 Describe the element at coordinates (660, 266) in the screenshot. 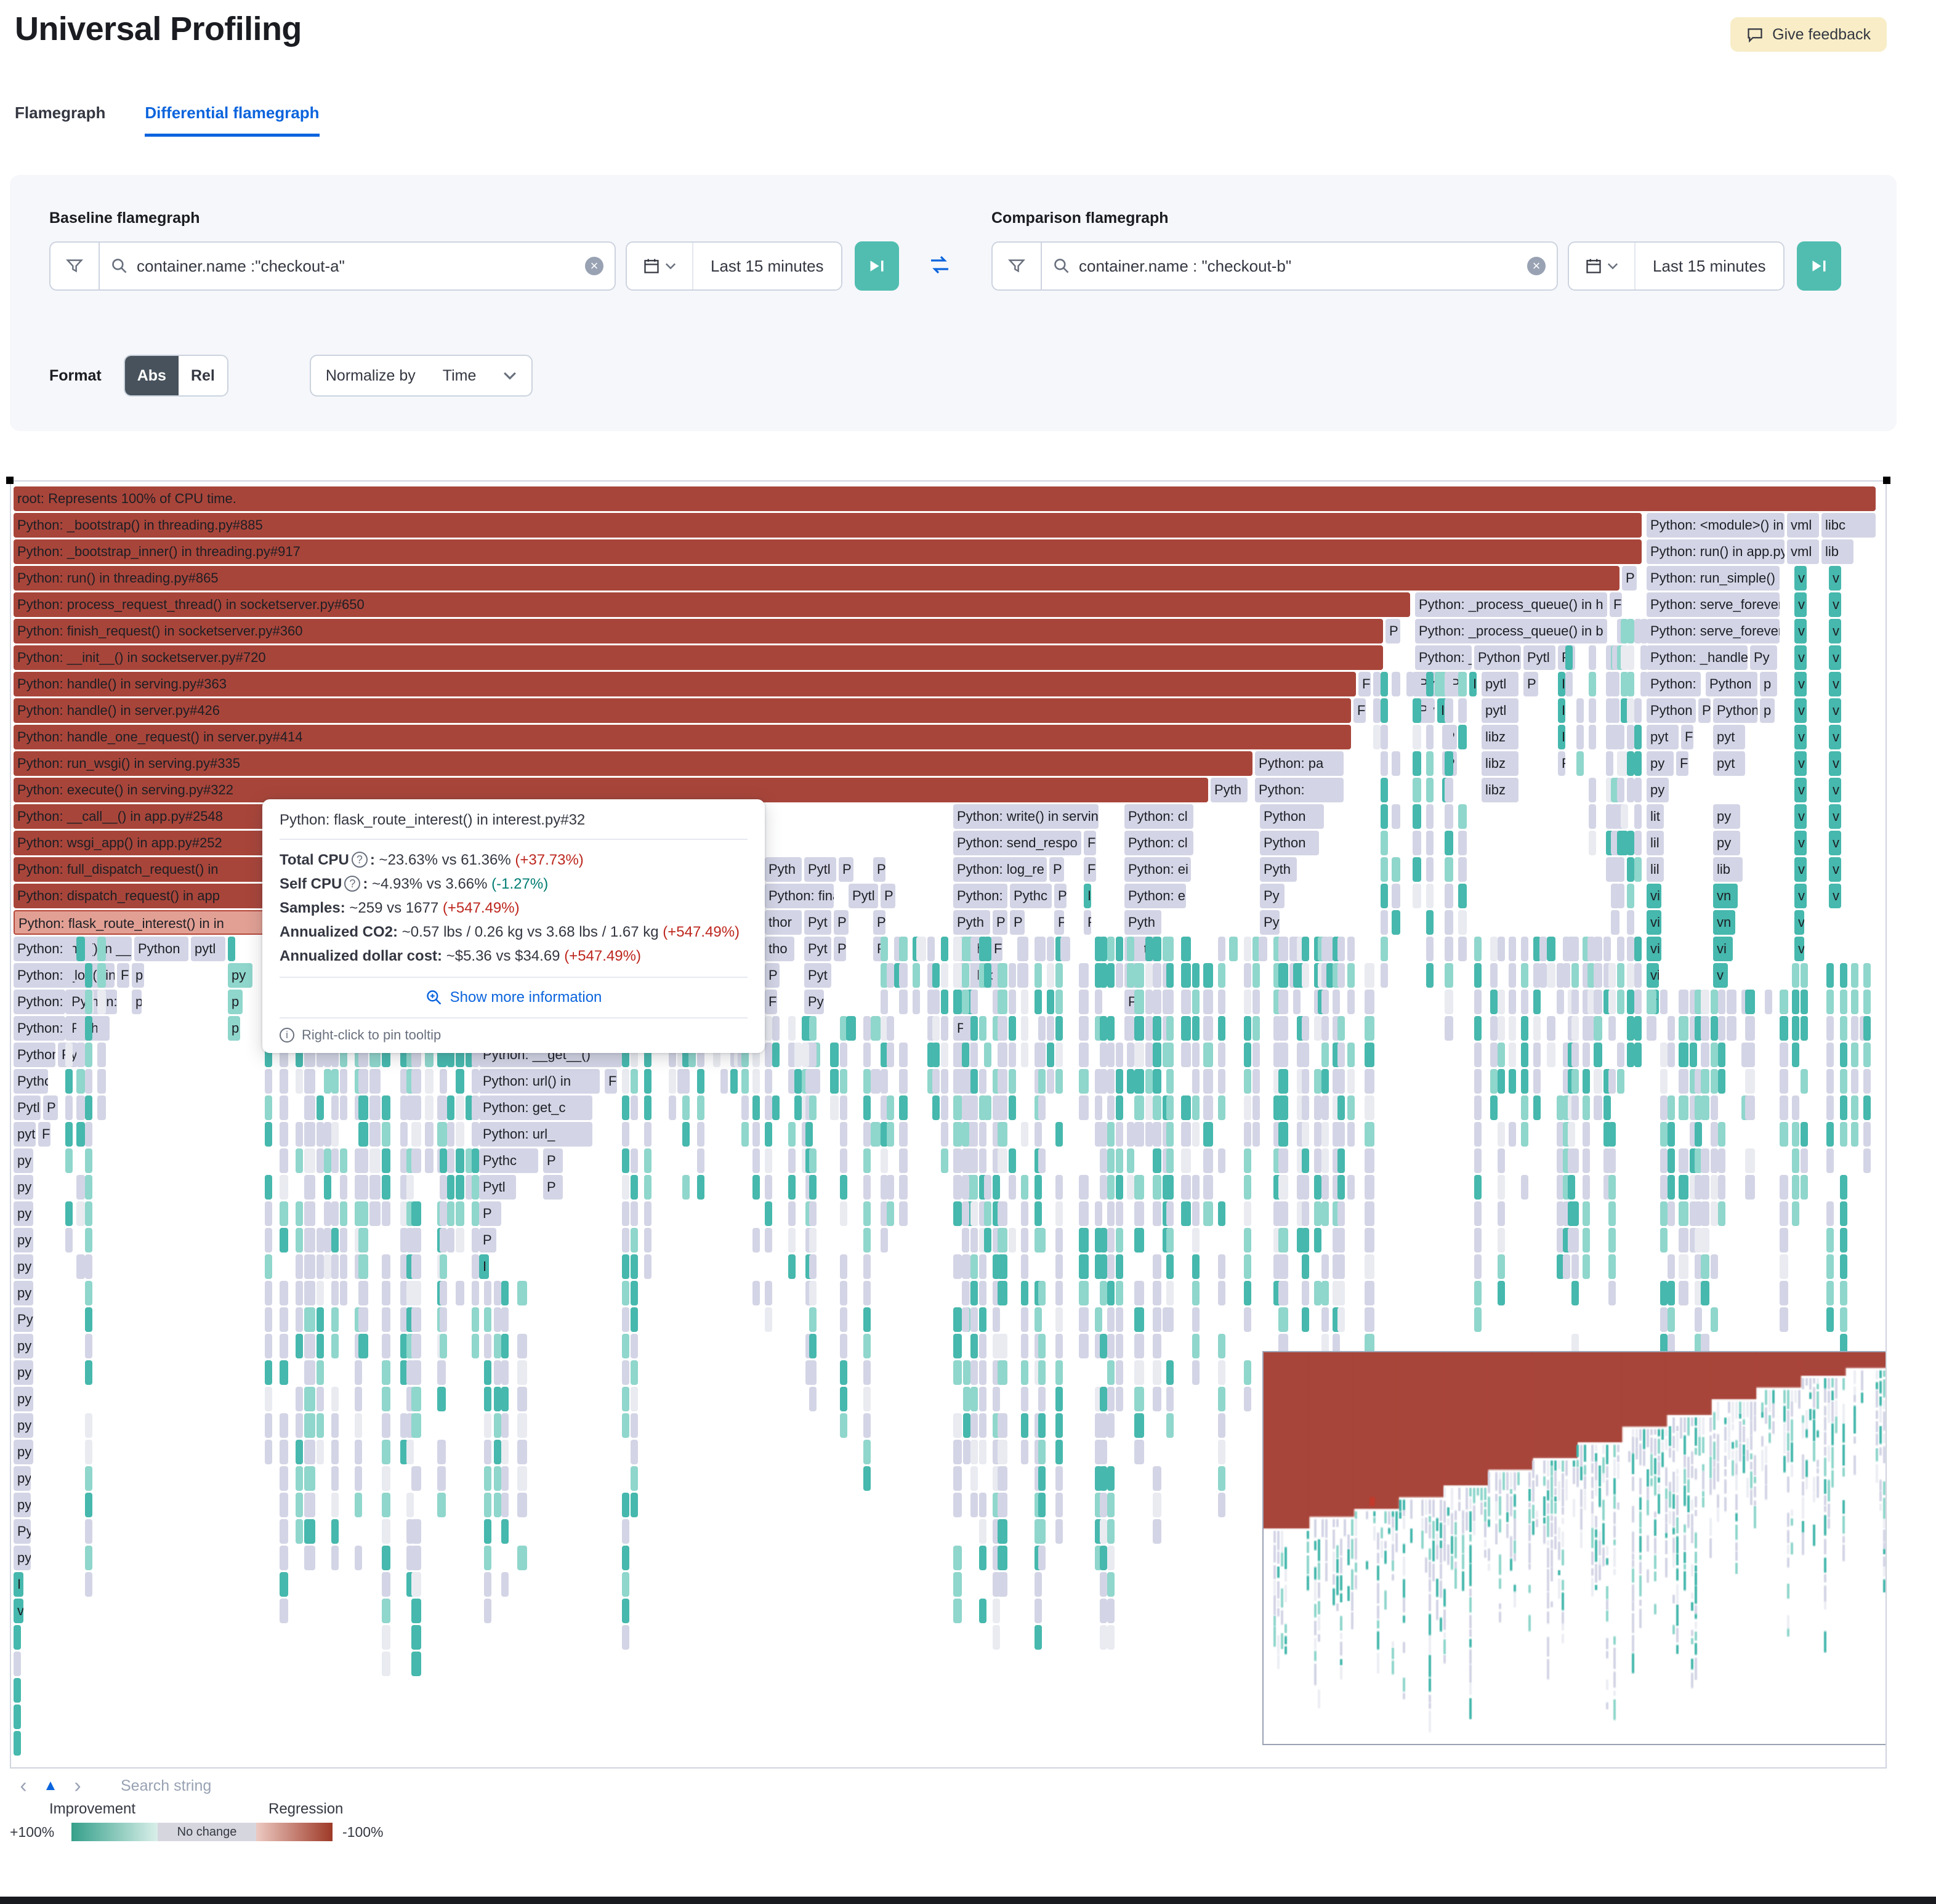

I see `baseline-calendar-button` at that location.